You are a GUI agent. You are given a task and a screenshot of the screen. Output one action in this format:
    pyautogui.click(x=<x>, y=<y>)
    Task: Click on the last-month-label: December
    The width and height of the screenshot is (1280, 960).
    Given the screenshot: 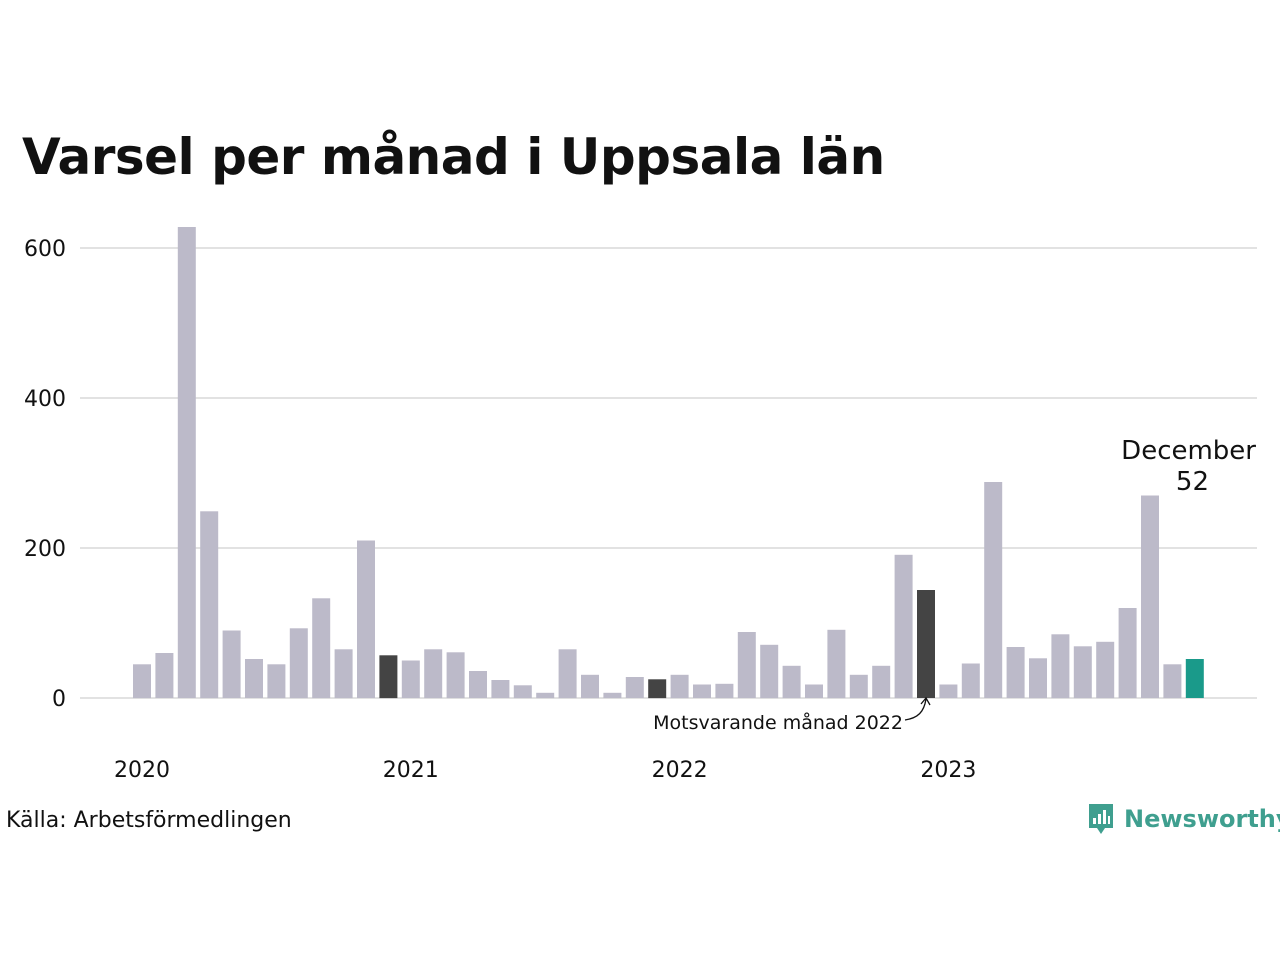 What is the action you would take?
    pyautogui.click(x=1188, y=451)
    